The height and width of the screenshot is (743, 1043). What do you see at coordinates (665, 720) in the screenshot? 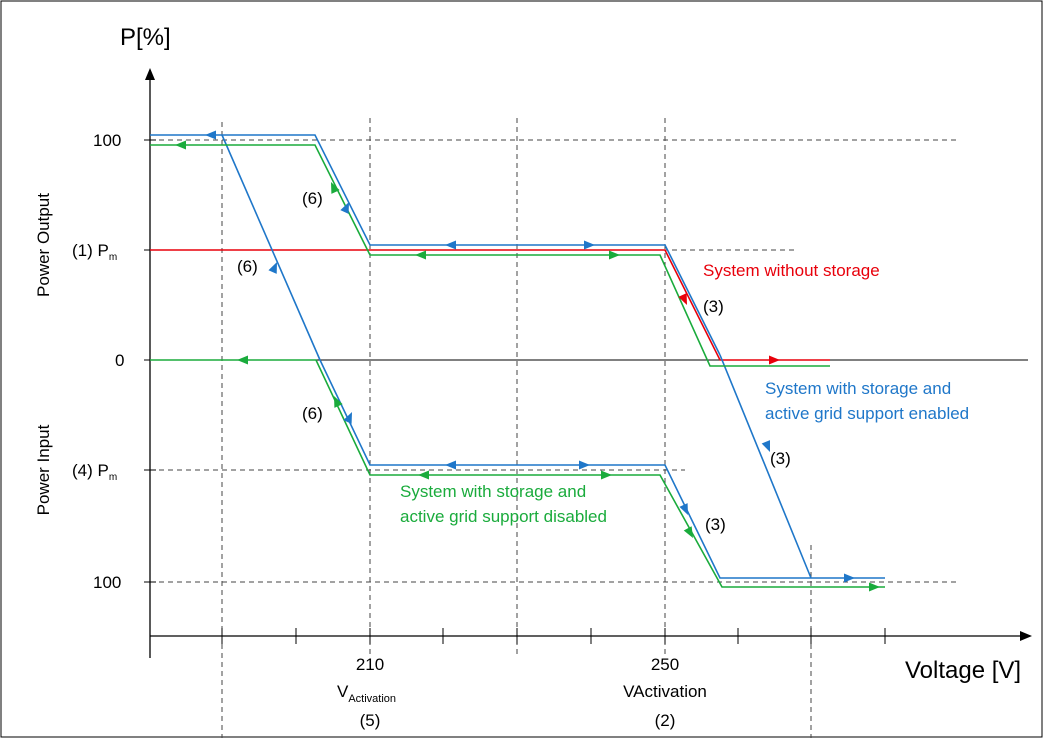
I see `x-label-ref-2: (2)` at bounding box center [665, 720].